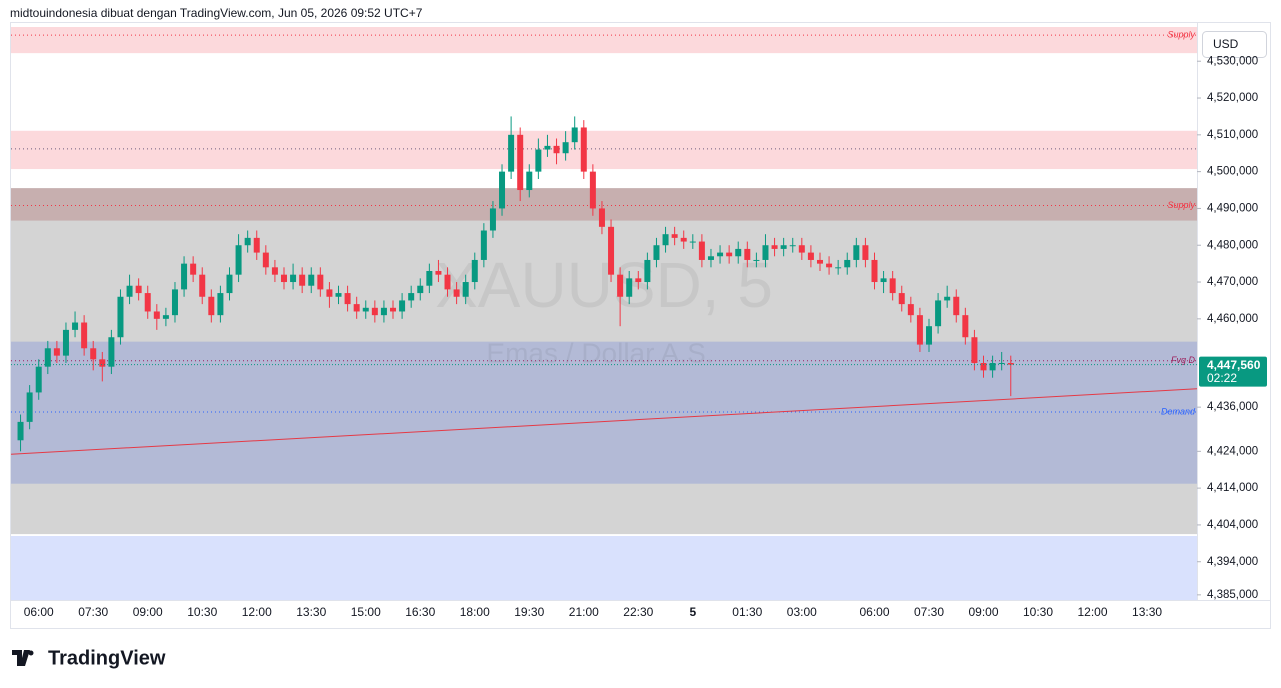  I want to click on currency-button, so click(1234, 44).